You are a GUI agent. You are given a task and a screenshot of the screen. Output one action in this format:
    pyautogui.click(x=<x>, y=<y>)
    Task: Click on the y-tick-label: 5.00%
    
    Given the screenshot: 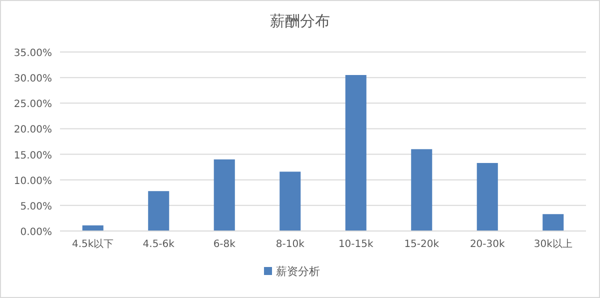 What is the action you would take?
    pyautogui.click(x=36, y=206)
    